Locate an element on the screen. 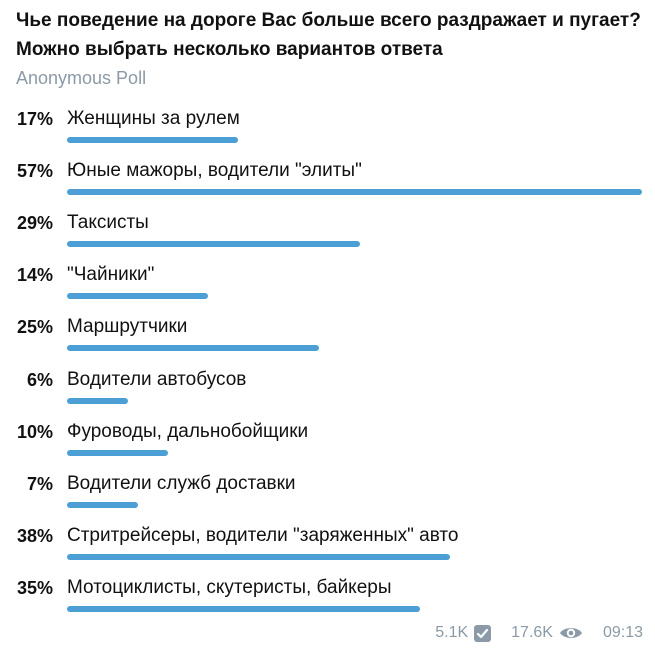 The height and width of the screenshot is (654, 655). poll-option-label: Фуроводы, дальнобойщики is located at coordinates (188, 431).